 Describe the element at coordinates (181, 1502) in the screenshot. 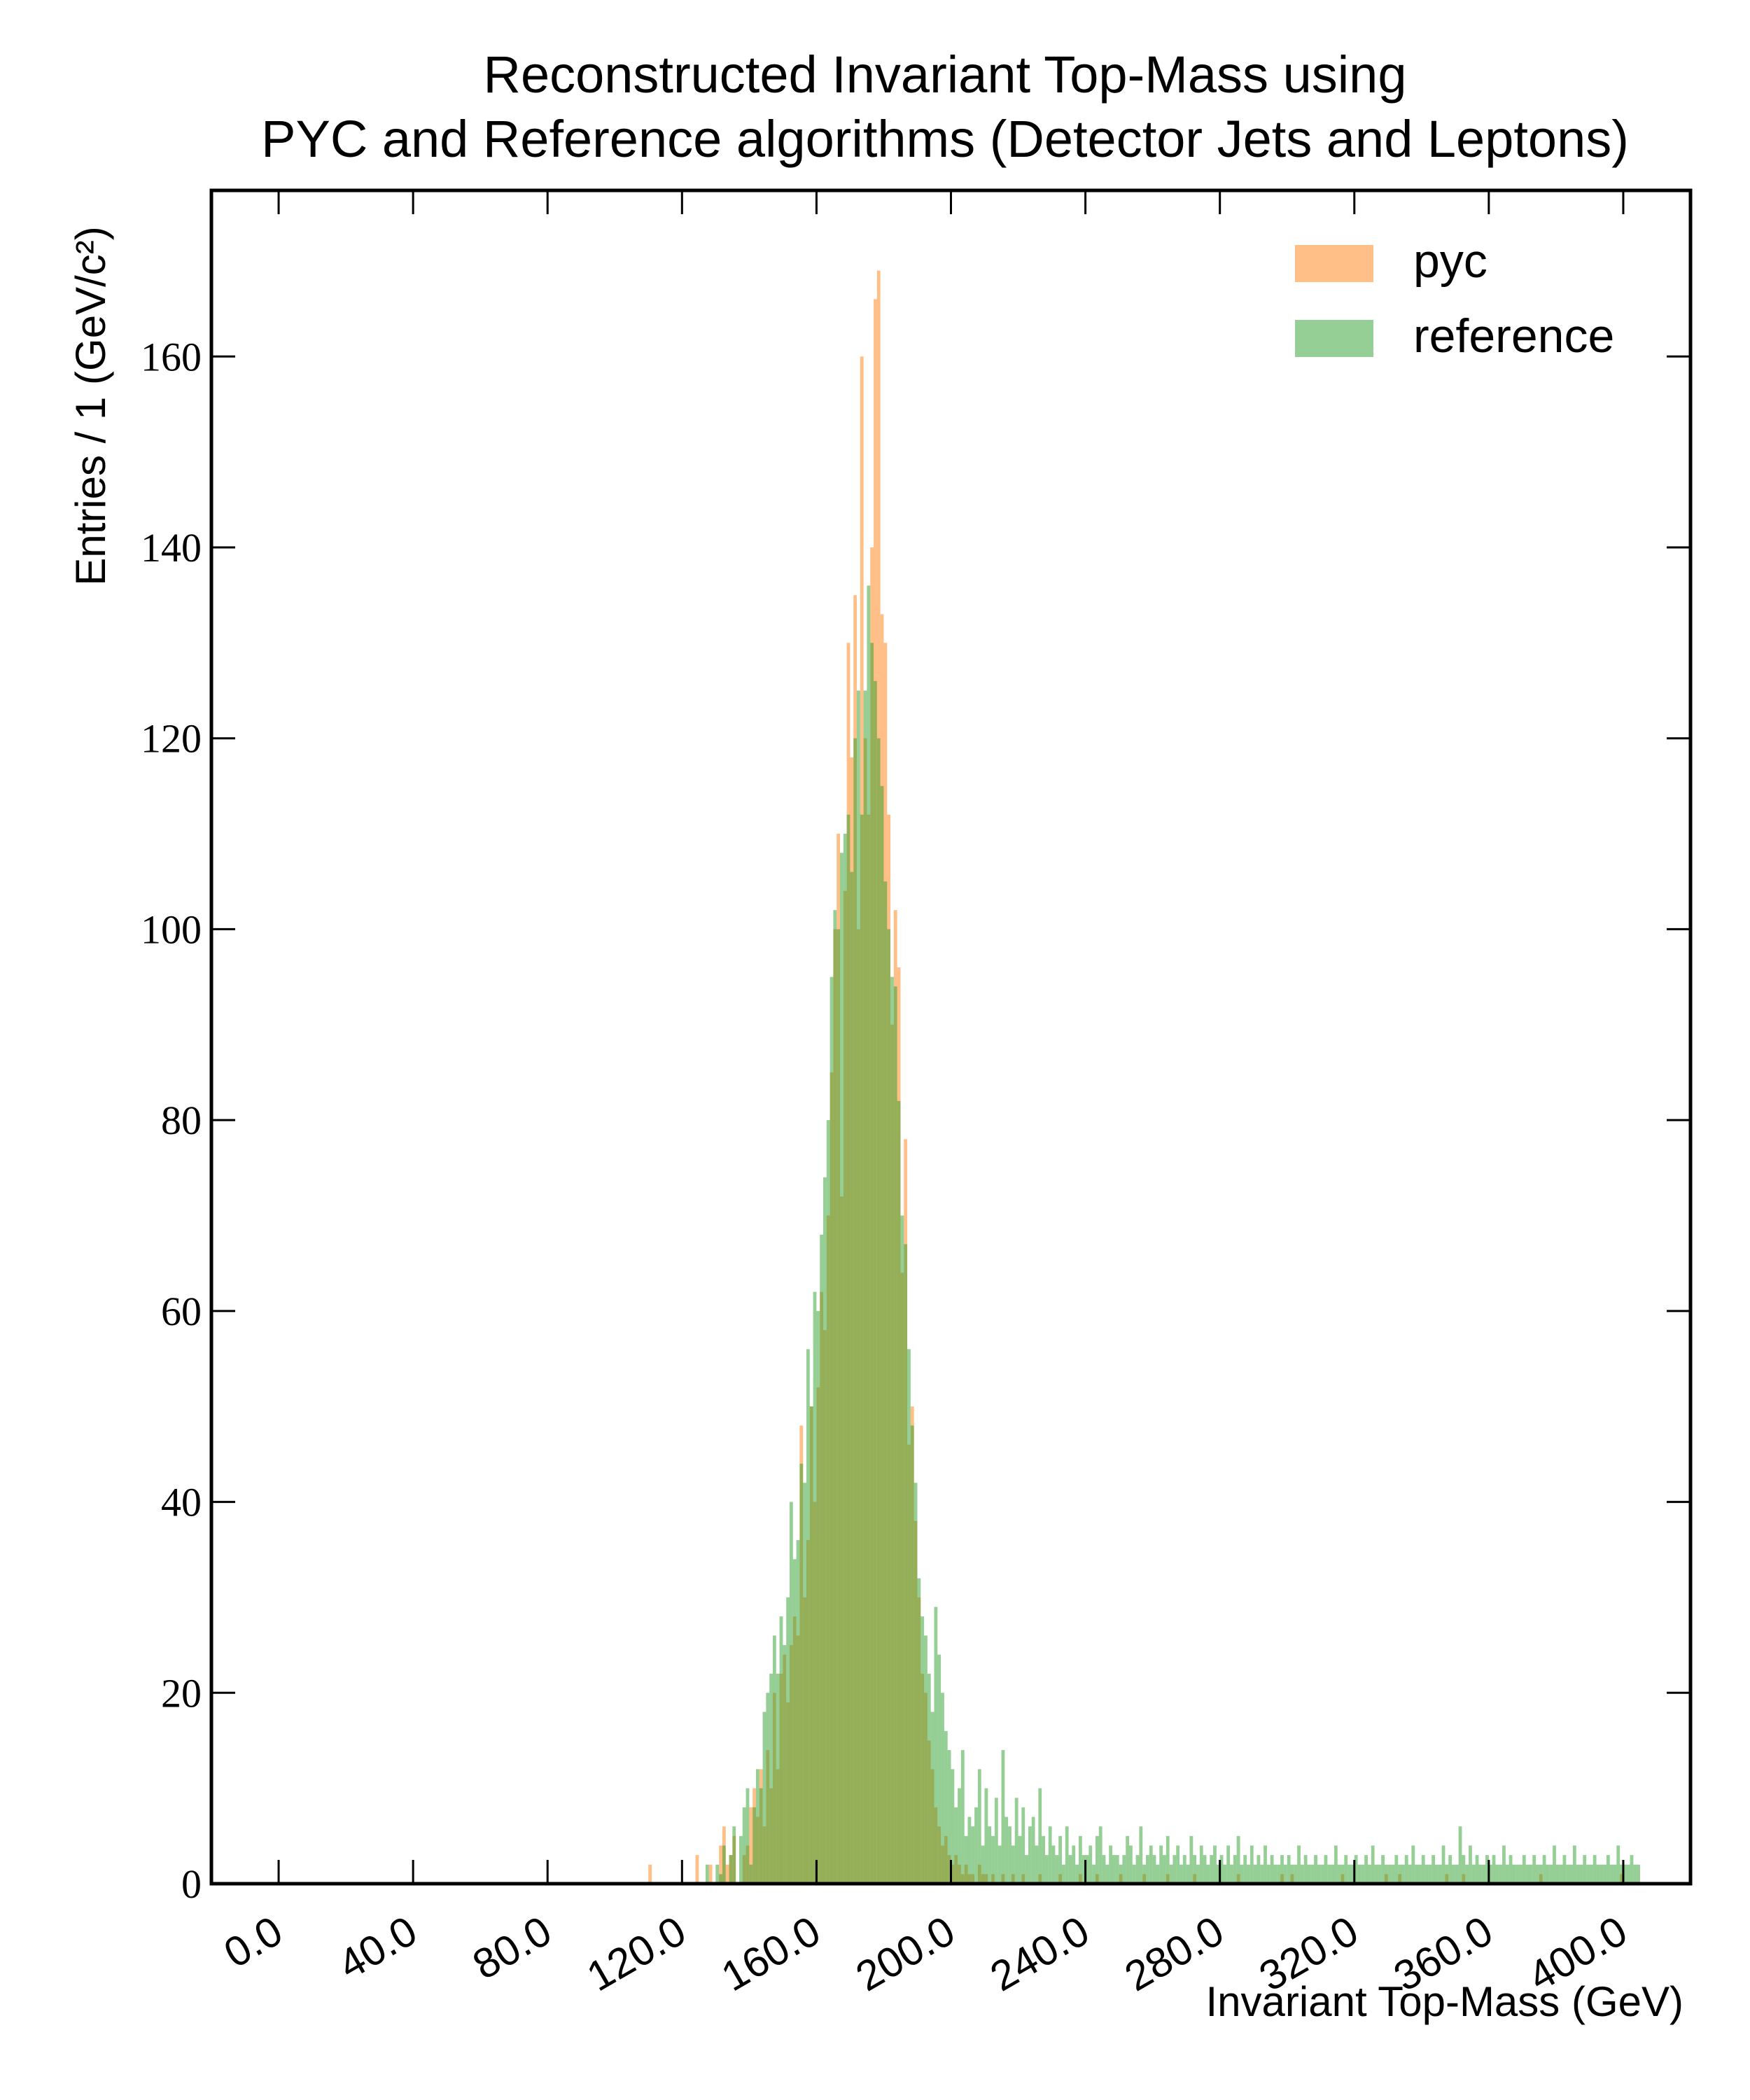

I see `y-tick-label: 40` at that location.